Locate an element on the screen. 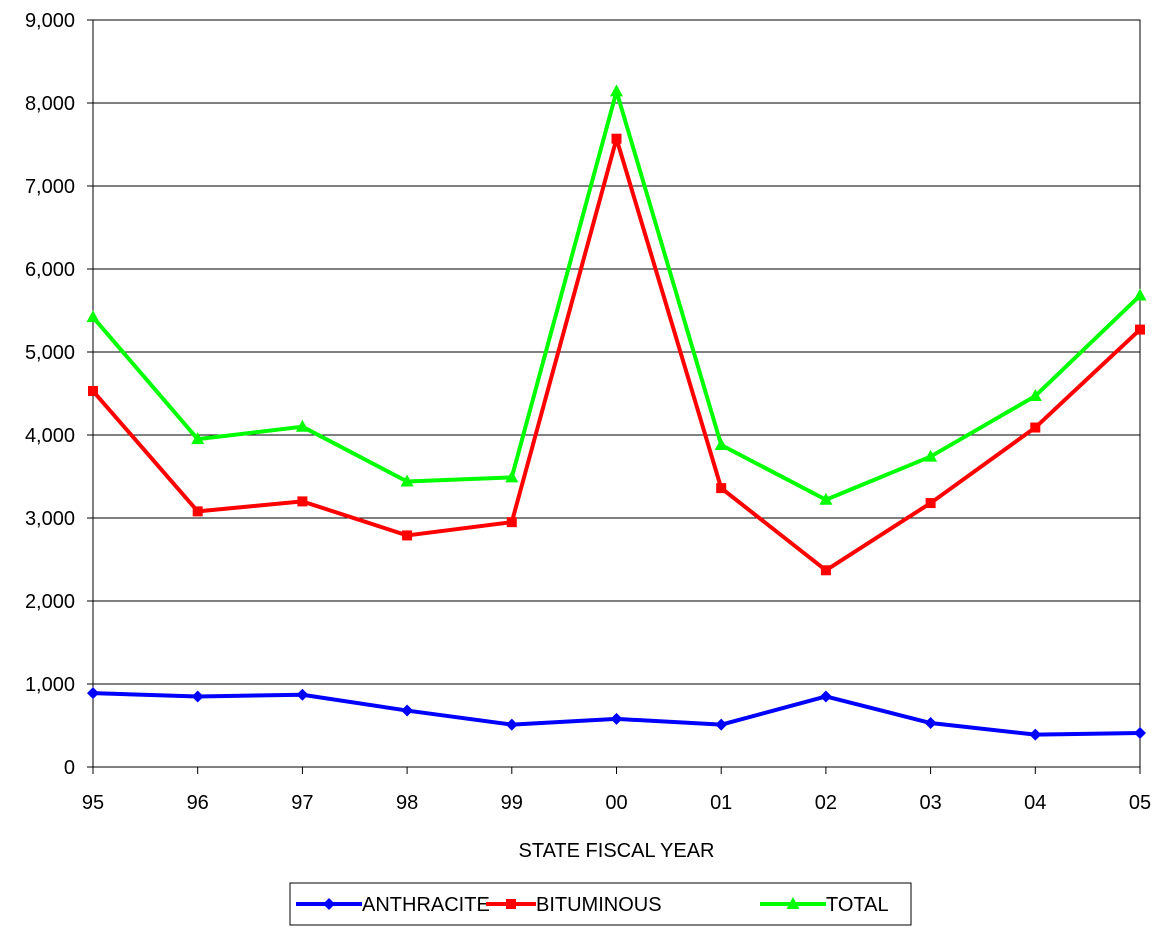  x-tick-label: 05 is located at coordinates (1140, 803).